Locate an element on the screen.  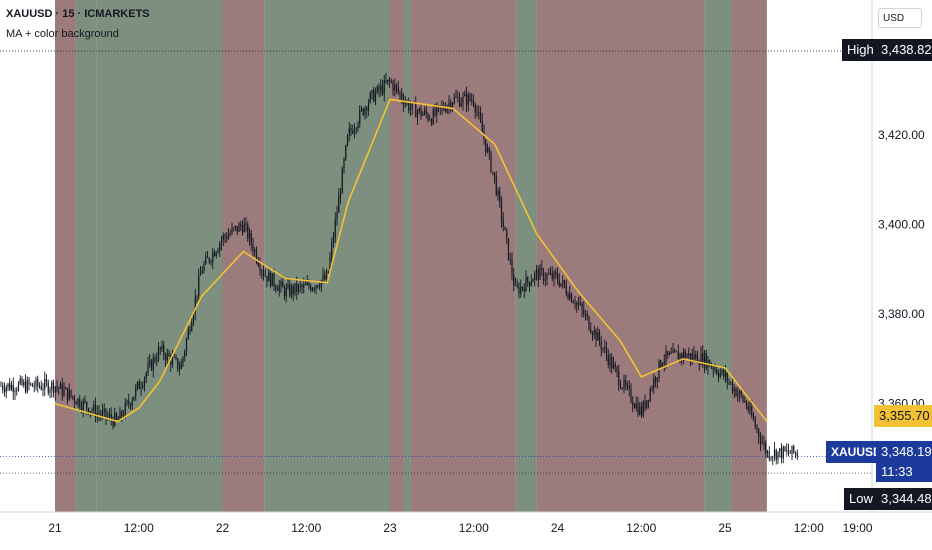
price-axis-panel is located at coordinates (902, 256).